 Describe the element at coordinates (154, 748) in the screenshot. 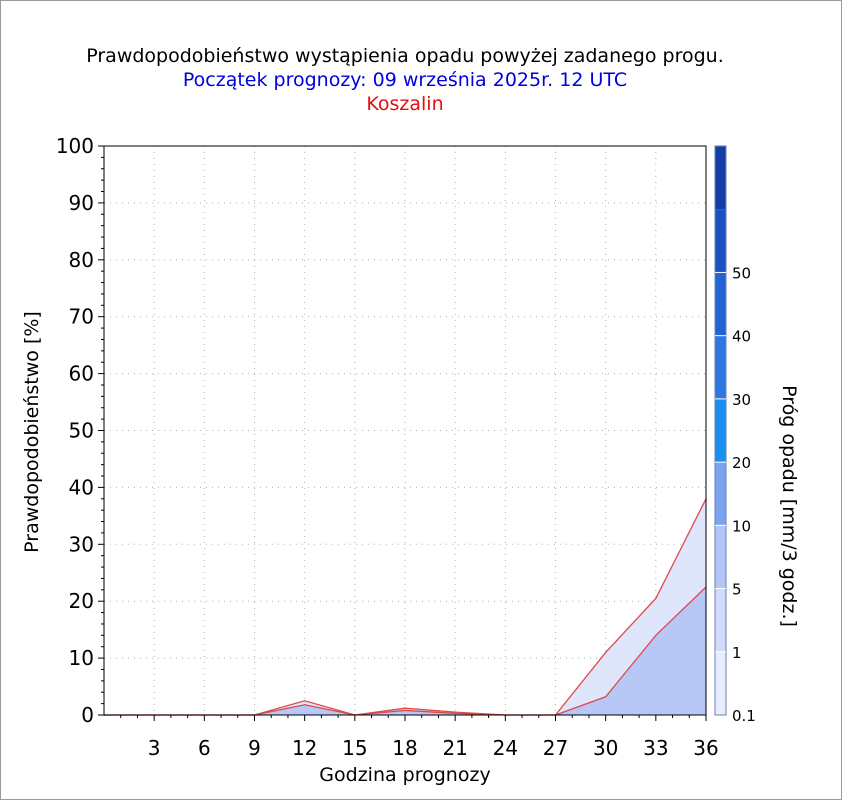

I see `x-tick-label-0: 3` at that location.